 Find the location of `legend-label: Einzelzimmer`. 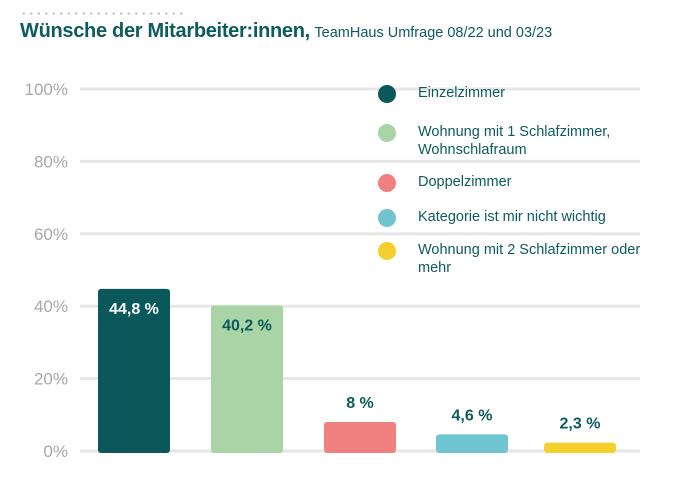

legend-label: Einzelzimmer is located at coordinates (462, 93).